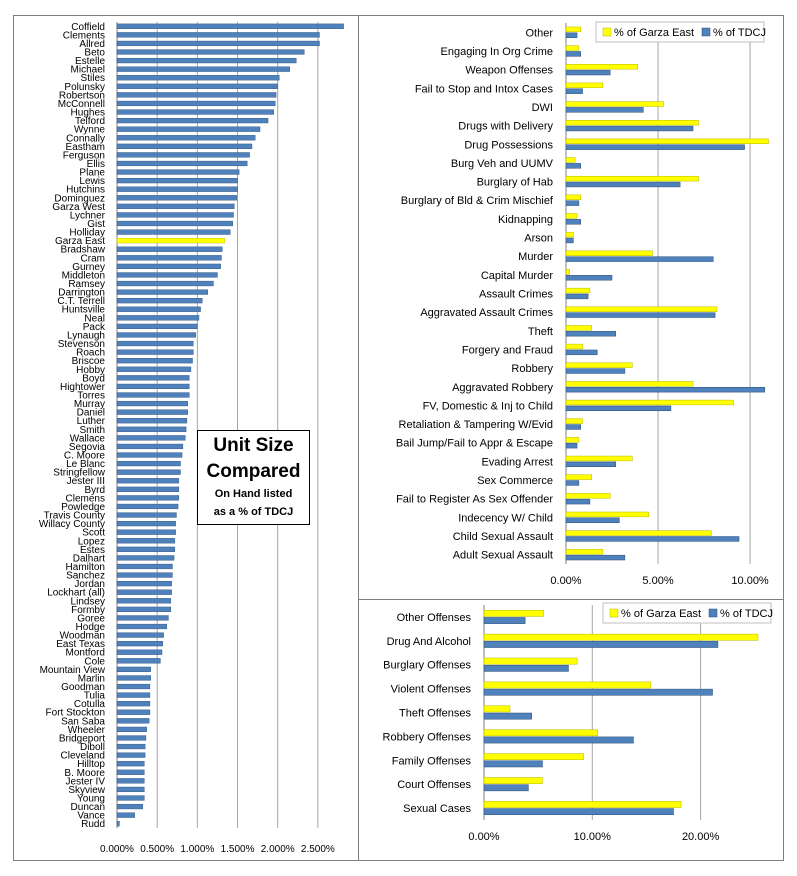 The width and height of the screenshot is (797, 876). Describe the element at coordinates (739, 33) in the screenshot. I see `legend-tdcj-label: % of TDCJ` at that location.